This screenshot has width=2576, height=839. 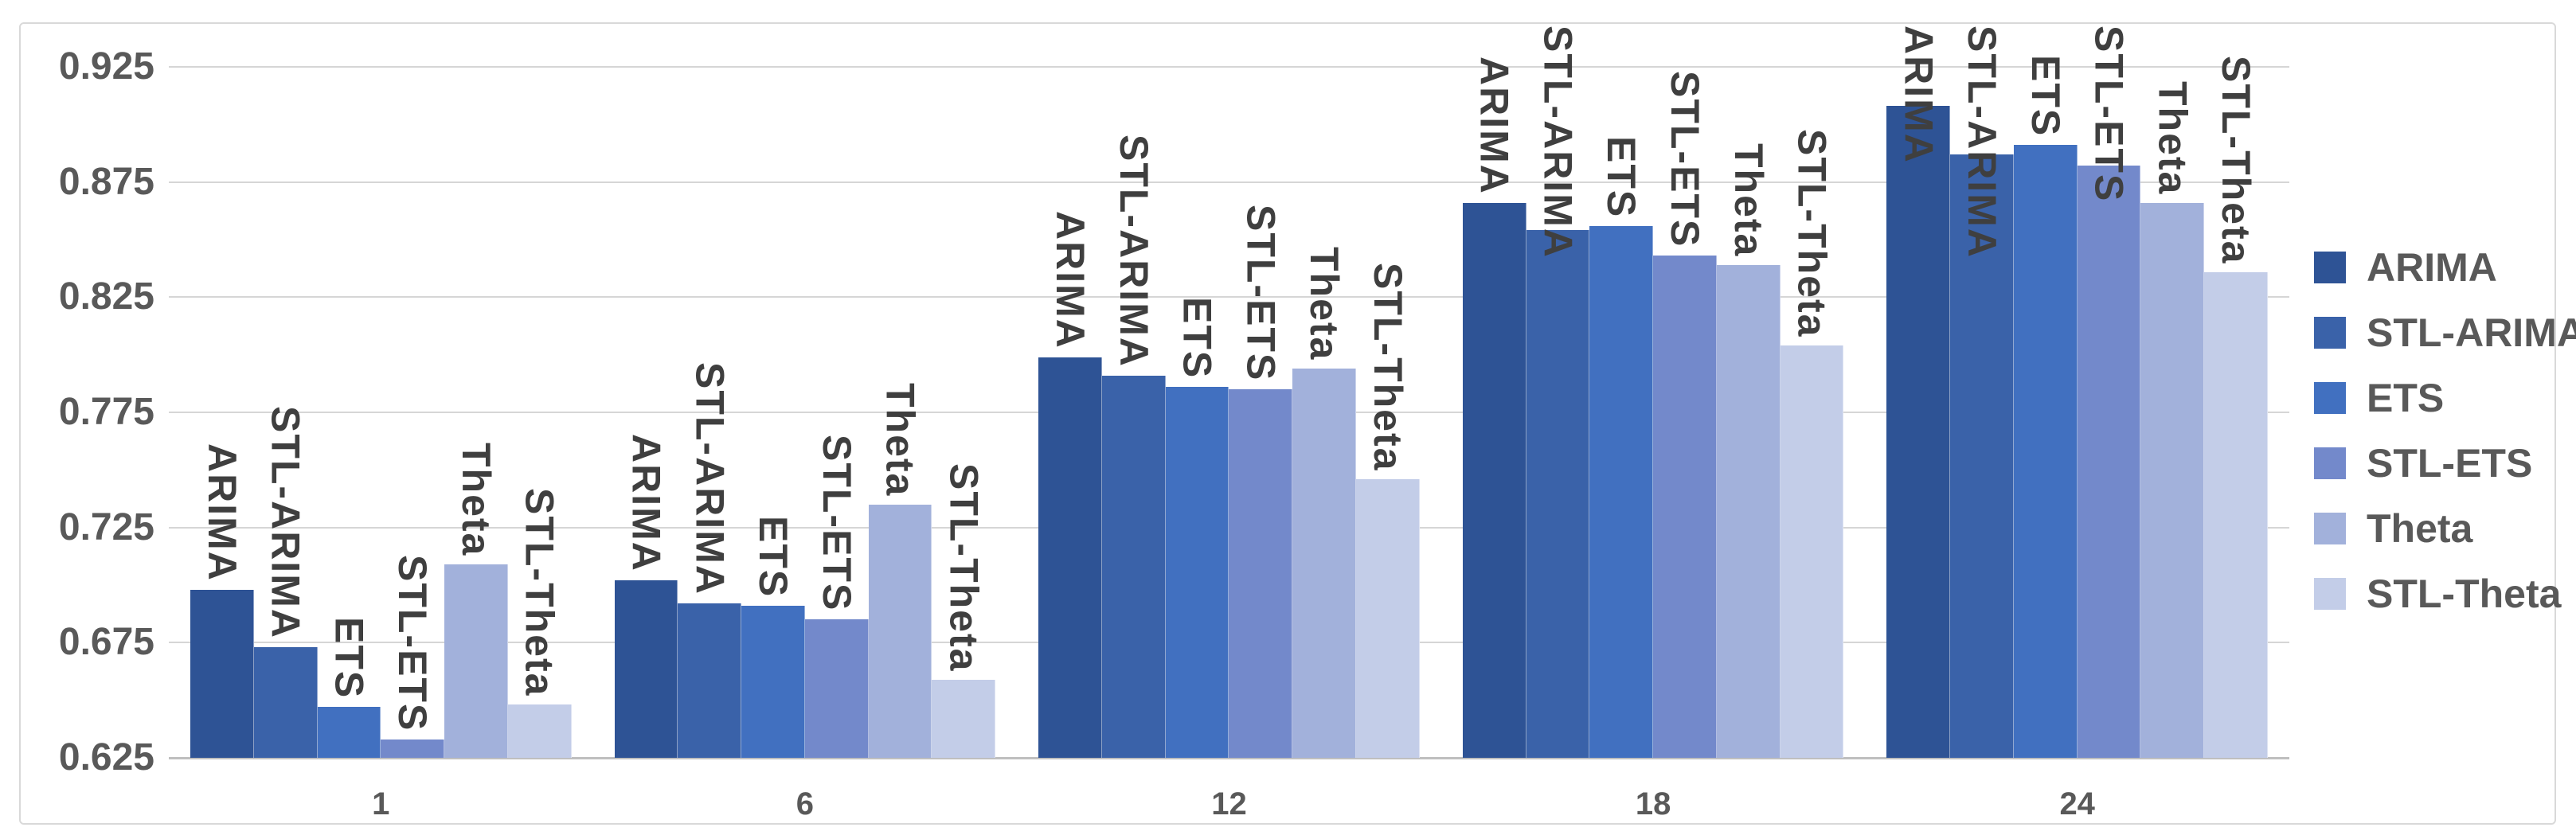 What do you see at coordinates (1324, 563) in the screenshot?
I see `bar-theta-h12` at bounding box center [1324, 563].